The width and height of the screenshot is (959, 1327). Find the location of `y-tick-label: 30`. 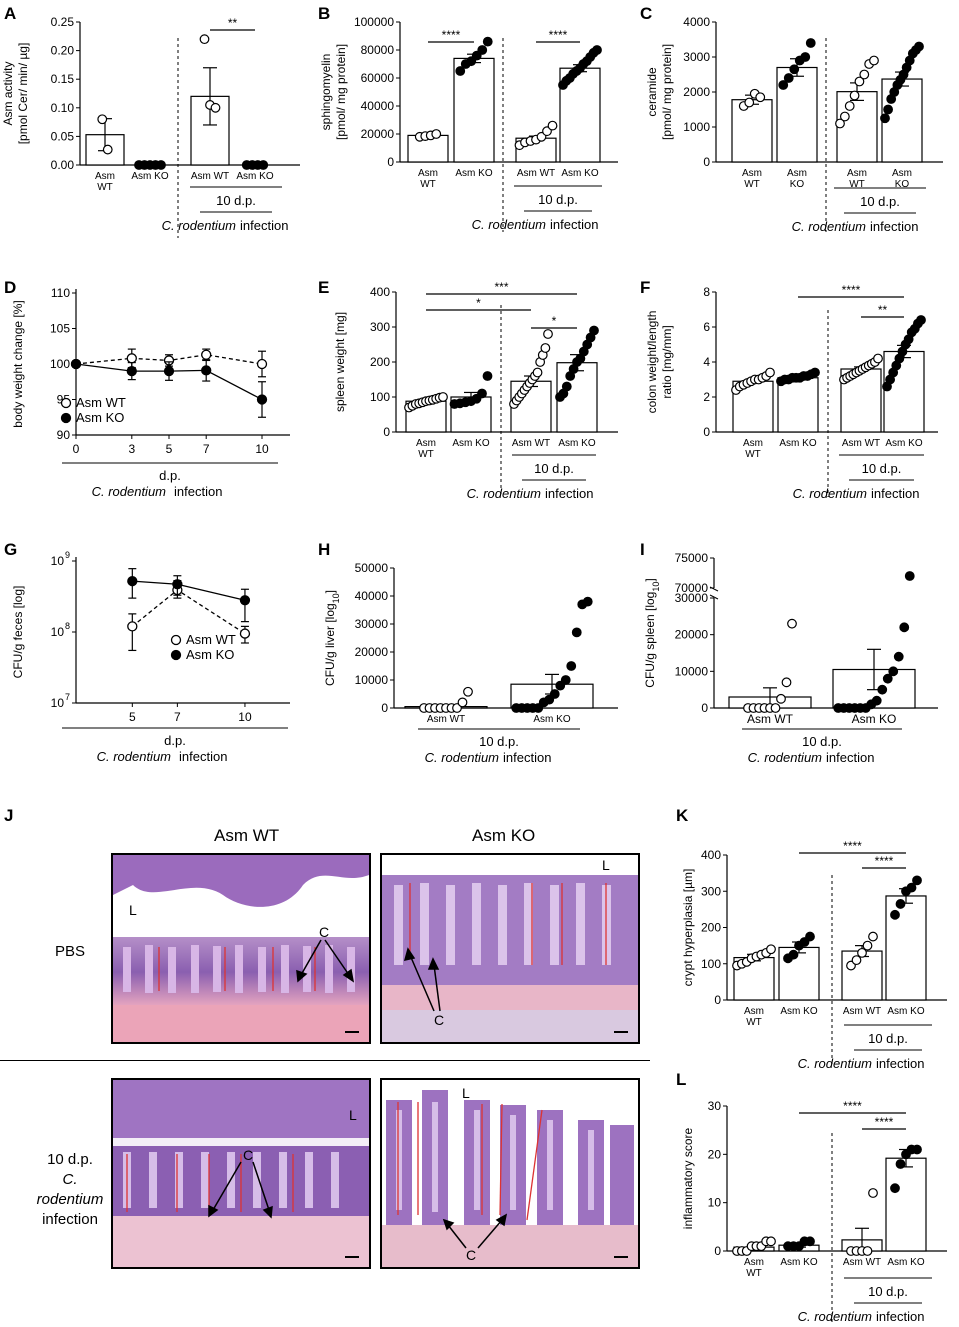

y-tick-label: 30 is located at coordinates (715, 1106).